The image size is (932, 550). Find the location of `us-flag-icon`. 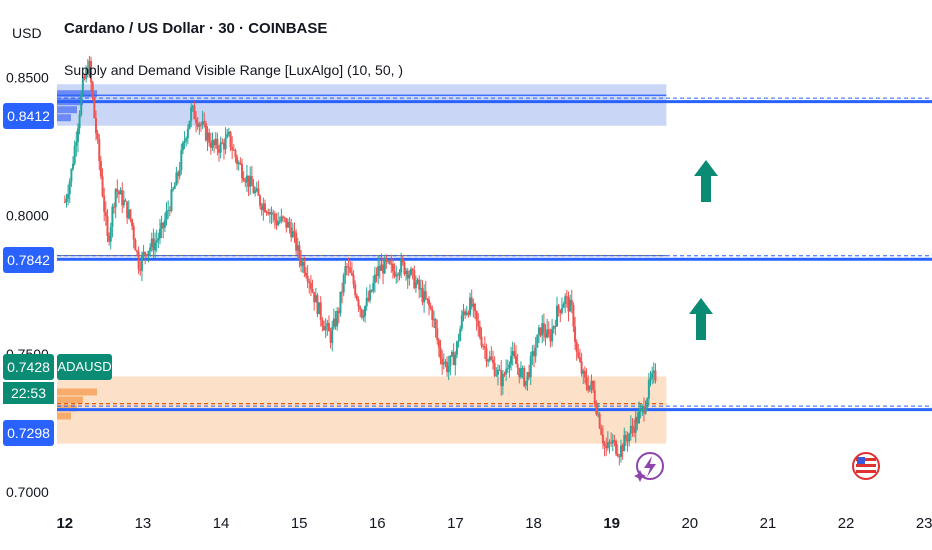

us-flag-icon is located at coordinates (866, 466).